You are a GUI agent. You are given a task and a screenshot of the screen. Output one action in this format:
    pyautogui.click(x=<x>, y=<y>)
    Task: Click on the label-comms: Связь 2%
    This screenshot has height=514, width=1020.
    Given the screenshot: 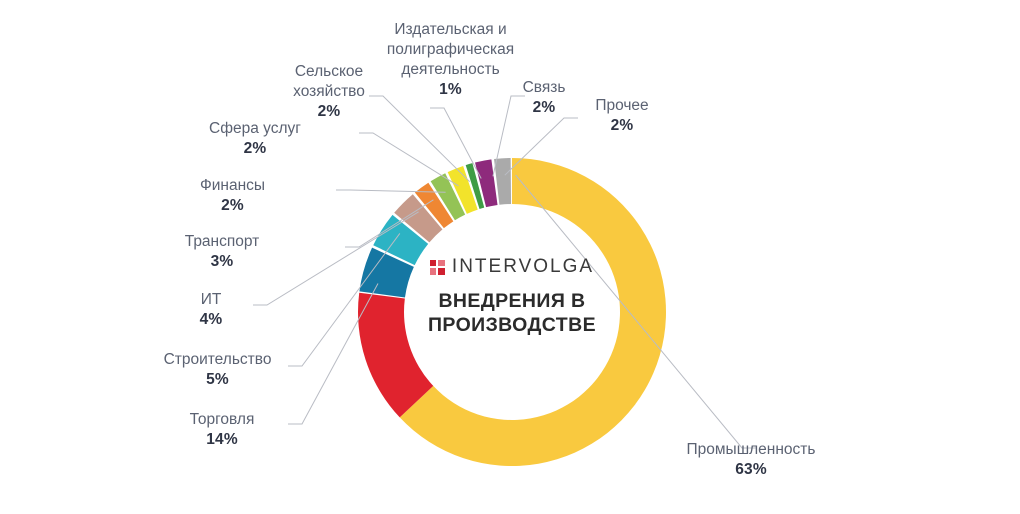 What is the action you would take?
    pyautogui.click(x=544, y=98)
    